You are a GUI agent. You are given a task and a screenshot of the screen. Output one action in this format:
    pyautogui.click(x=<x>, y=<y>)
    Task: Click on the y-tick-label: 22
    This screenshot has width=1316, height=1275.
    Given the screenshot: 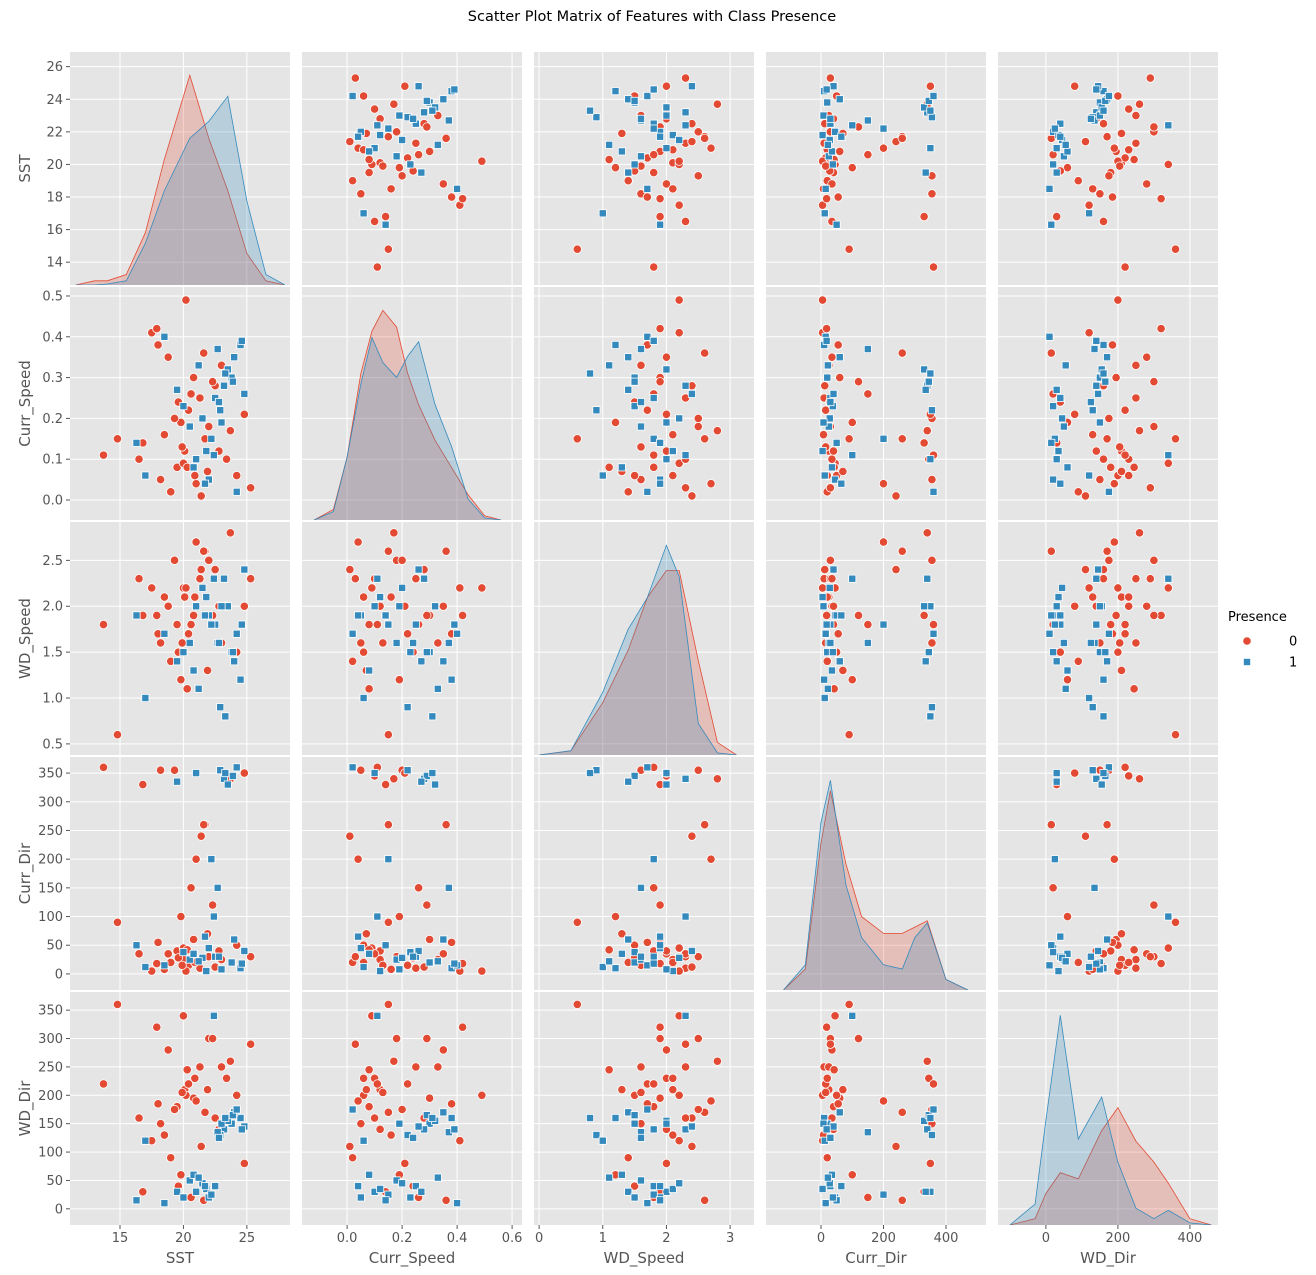 What is the action you would take?
    pyautogui.click(x=54, y=132)
    